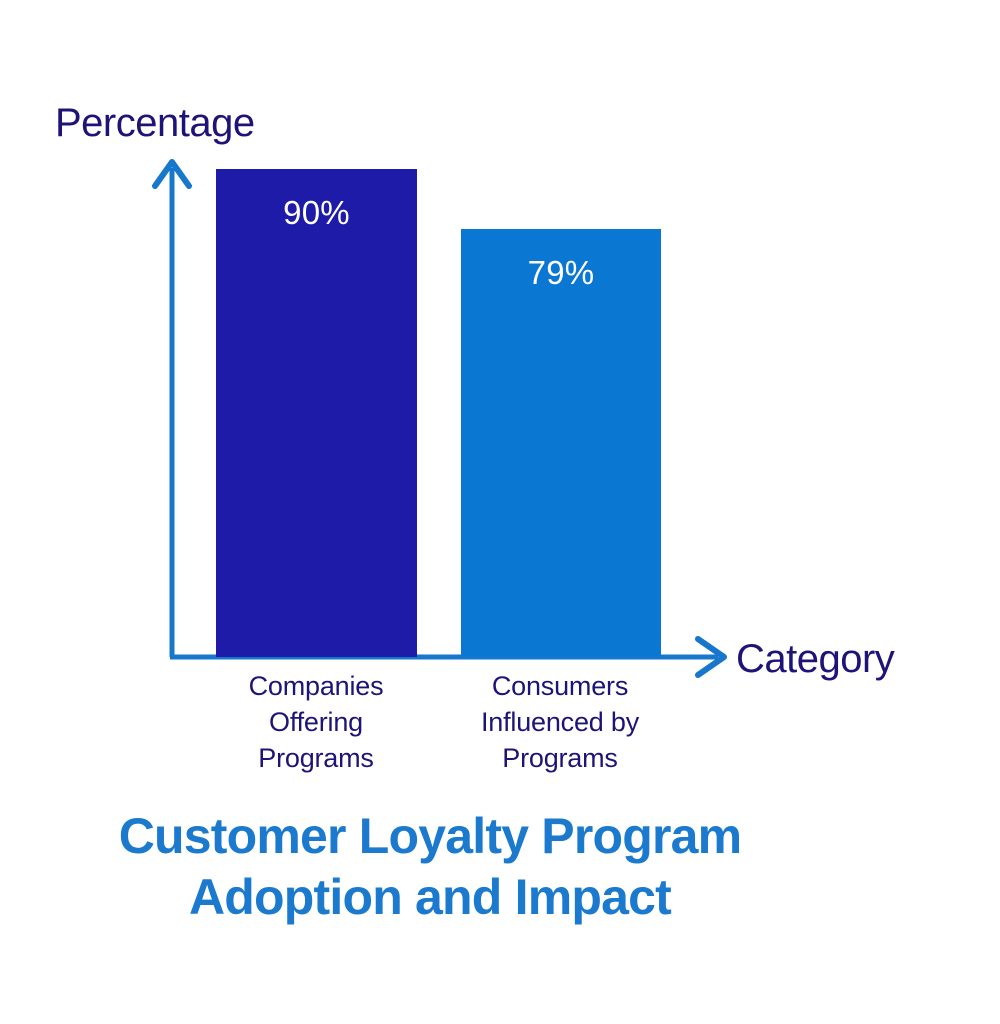 This screenshot has width=1000, height=1024. What do you see at coordinates (561, 272) in the screenshot?
I see `bar-value-label: 79%` at bounding box center [561, 272].